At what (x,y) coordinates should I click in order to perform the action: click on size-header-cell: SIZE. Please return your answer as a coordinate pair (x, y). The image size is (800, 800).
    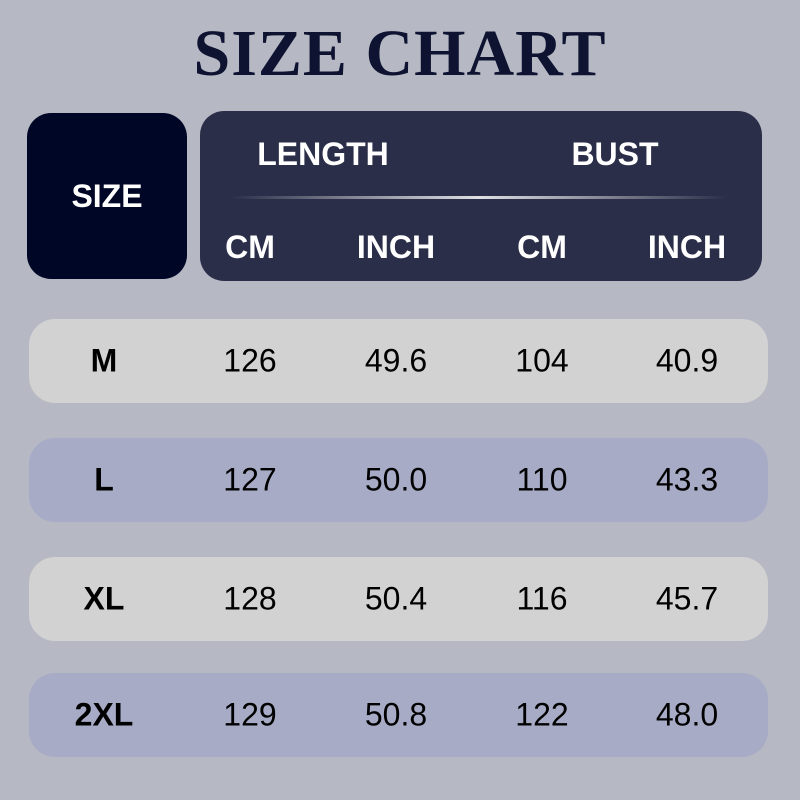
    Looking at the image, I should click on (107, 196).